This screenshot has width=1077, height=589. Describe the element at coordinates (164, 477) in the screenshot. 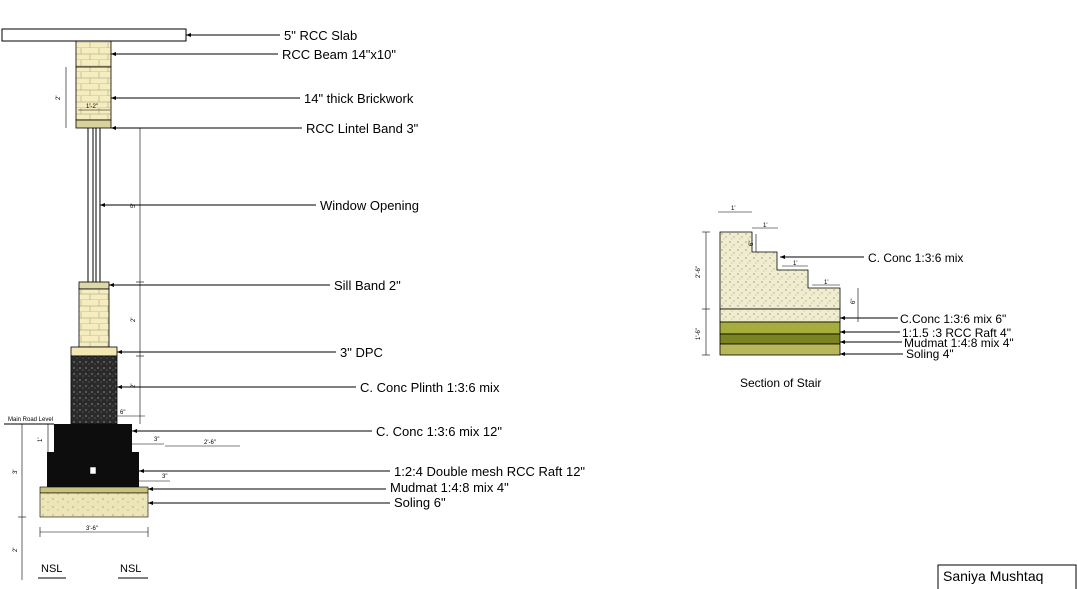

I see `dim-3in-b: 3"` at that location.